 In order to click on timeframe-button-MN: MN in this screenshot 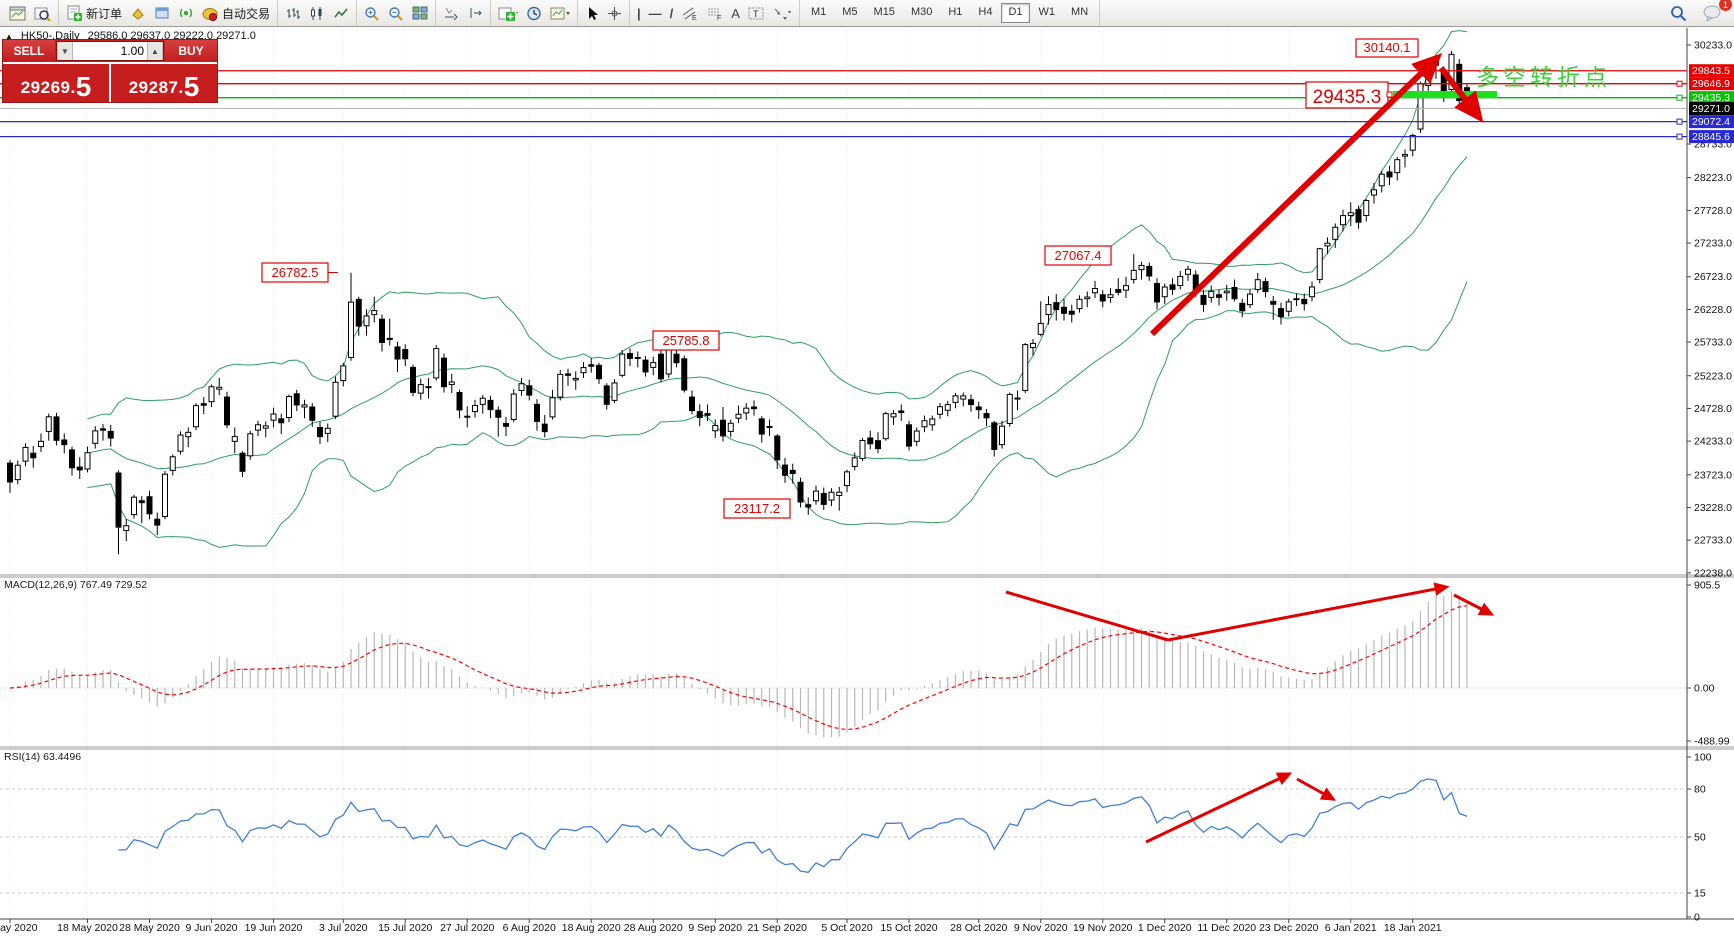, I will do `click(1080, 12)`.